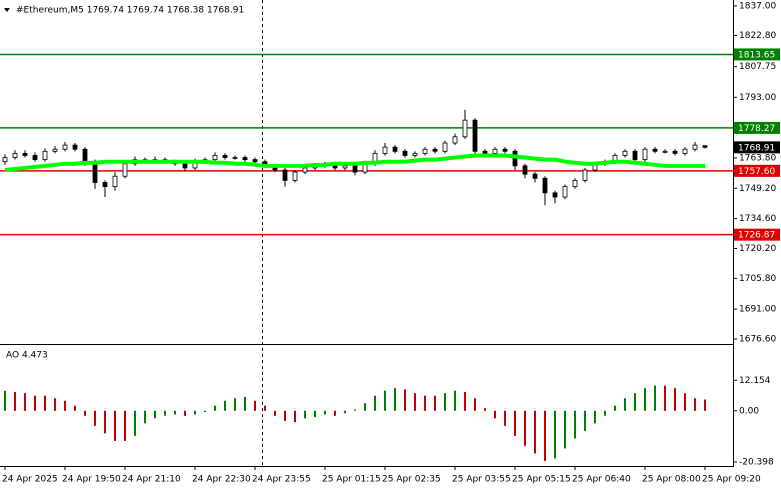 The width and height of the screenshot is (781, 489). I want to click on x-tick-label: 24 Apr 21:10, so click(151, 480).